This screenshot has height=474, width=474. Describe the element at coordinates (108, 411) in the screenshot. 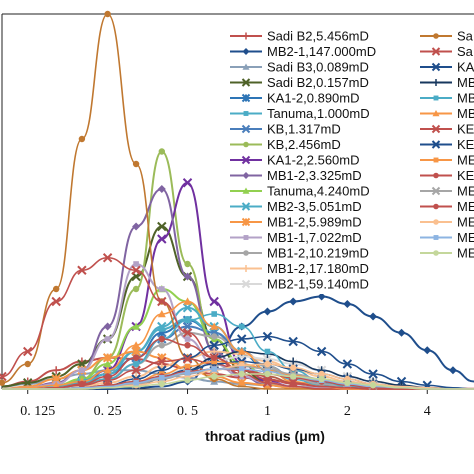

I see `x-tick-label: 0. 25` at that location.